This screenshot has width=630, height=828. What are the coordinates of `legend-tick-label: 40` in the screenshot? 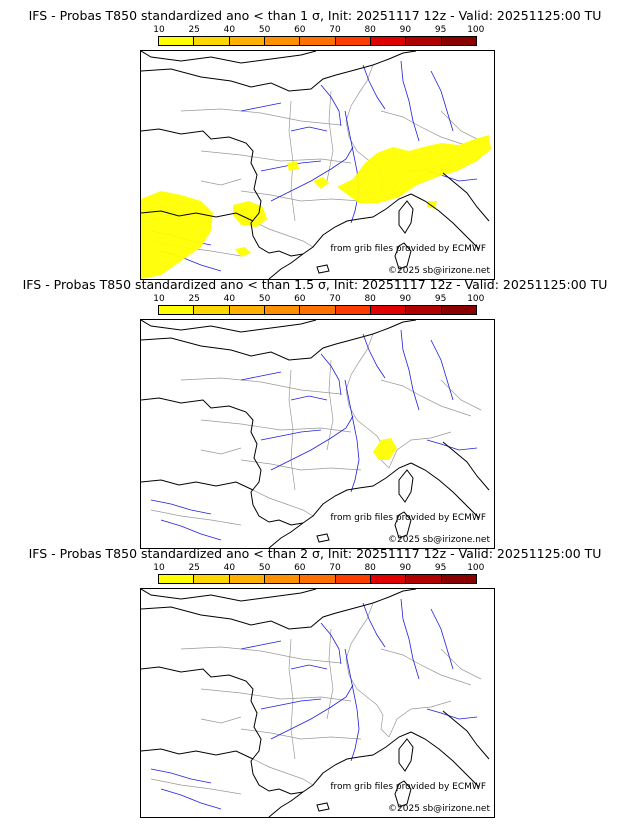 It's located at (229, 568).